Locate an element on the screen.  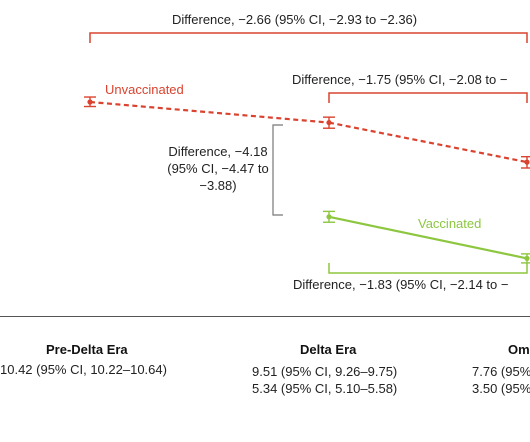
era-label-pre-delta: Pre-Delta Era is located at coordinates (87, 349).